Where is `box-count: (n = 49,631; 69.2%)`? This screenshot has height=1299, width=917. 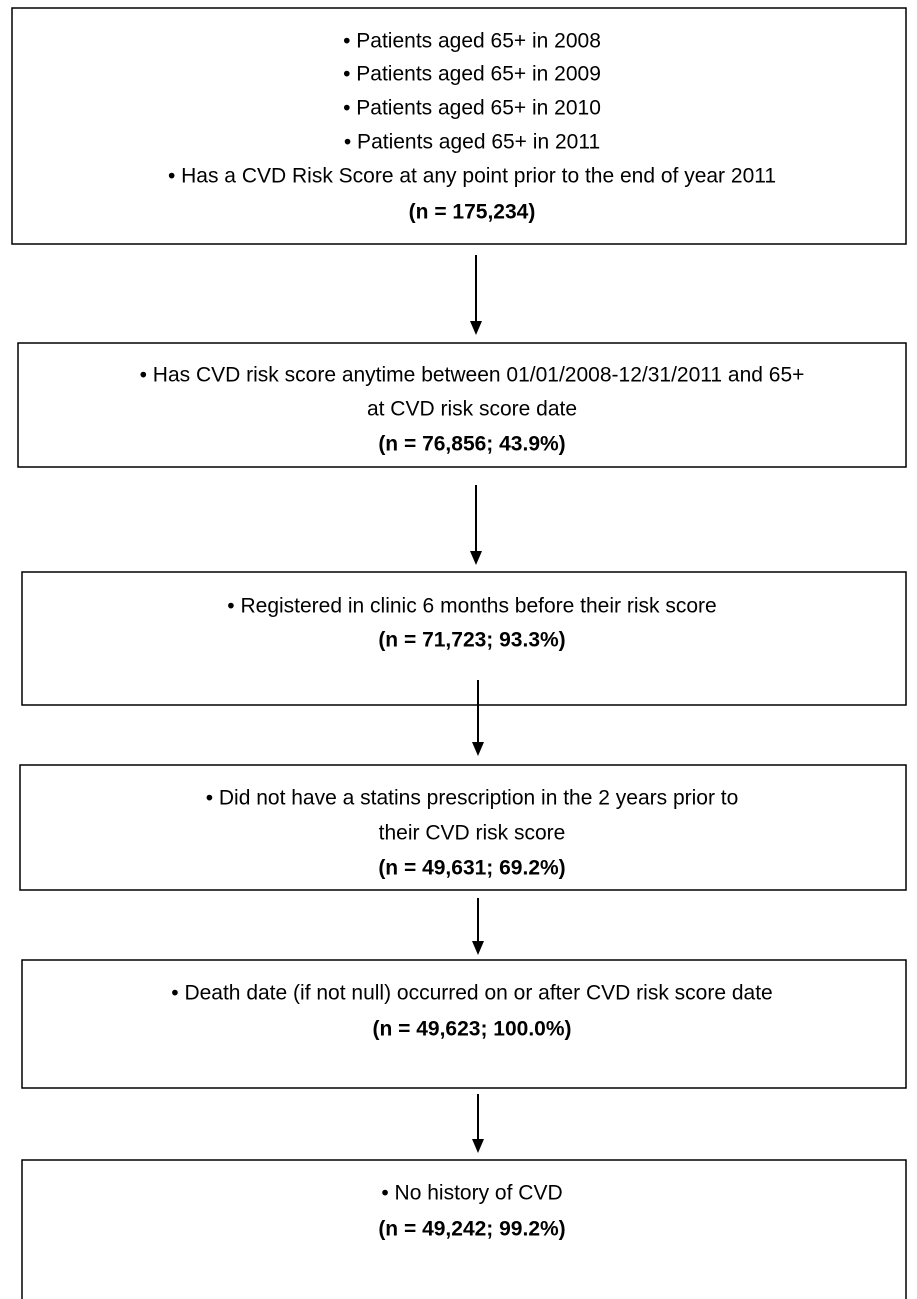
box-count: (n = 49,631; 69.2%) is located at coordinates (471, 868).